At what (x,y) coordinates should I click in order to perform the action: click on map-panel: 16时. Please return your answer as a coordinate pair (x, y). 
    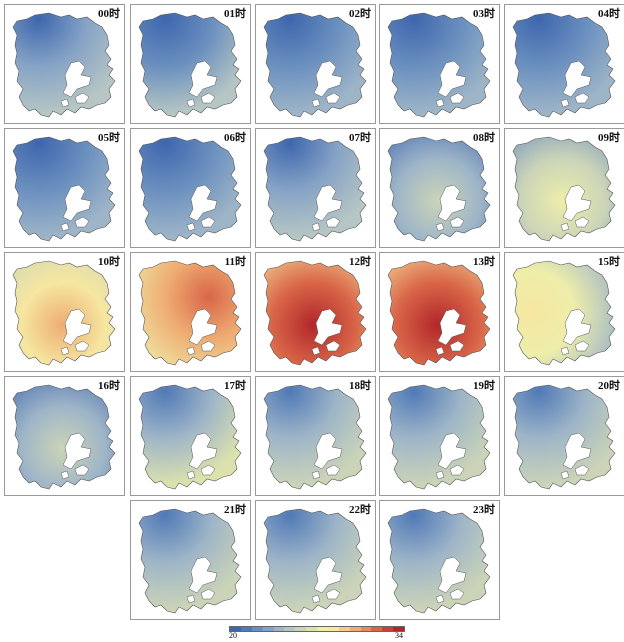
    Looking at the image, I should click on (64, 436).